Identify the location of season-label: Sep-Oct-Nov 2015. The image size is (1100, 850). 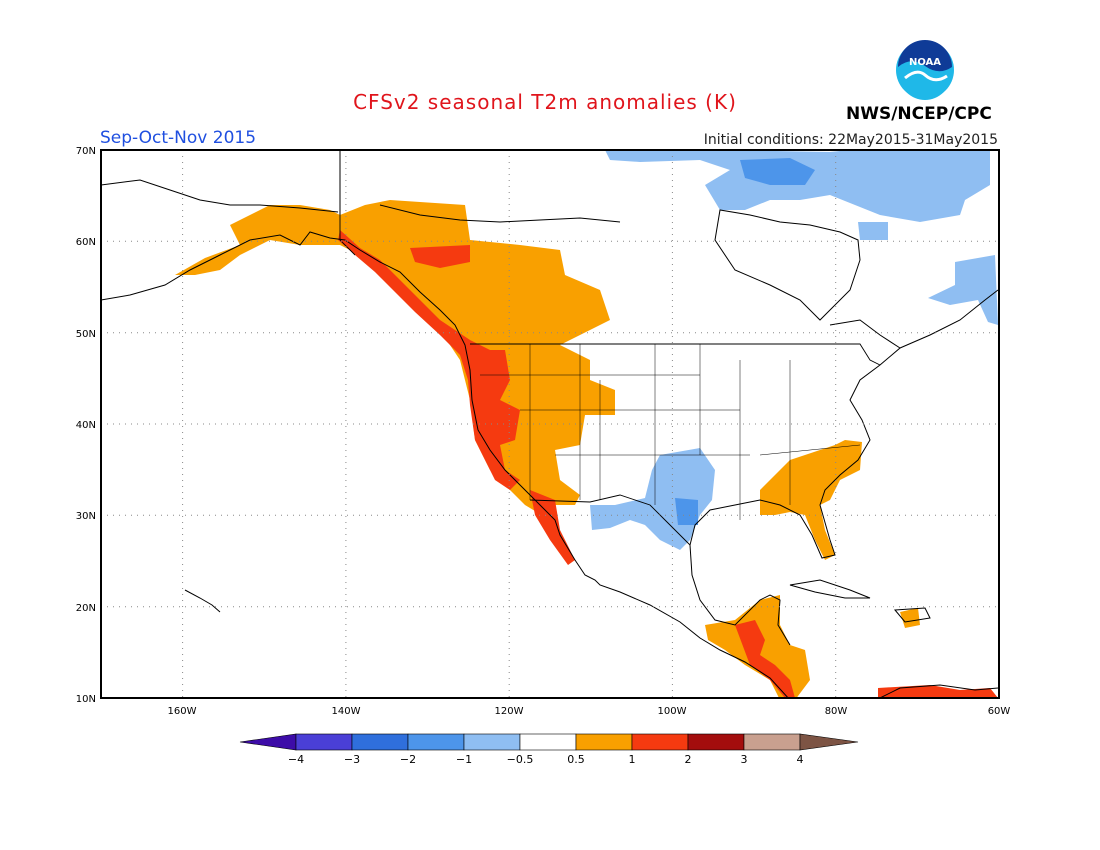
(178, 138).